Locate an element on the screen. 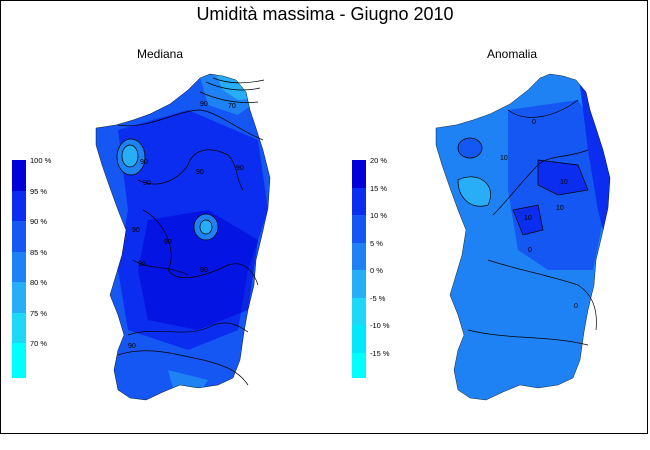 The width and height of the screenshot is (650, 450). legend-label: 90 % is located at coordinates (39, 221).